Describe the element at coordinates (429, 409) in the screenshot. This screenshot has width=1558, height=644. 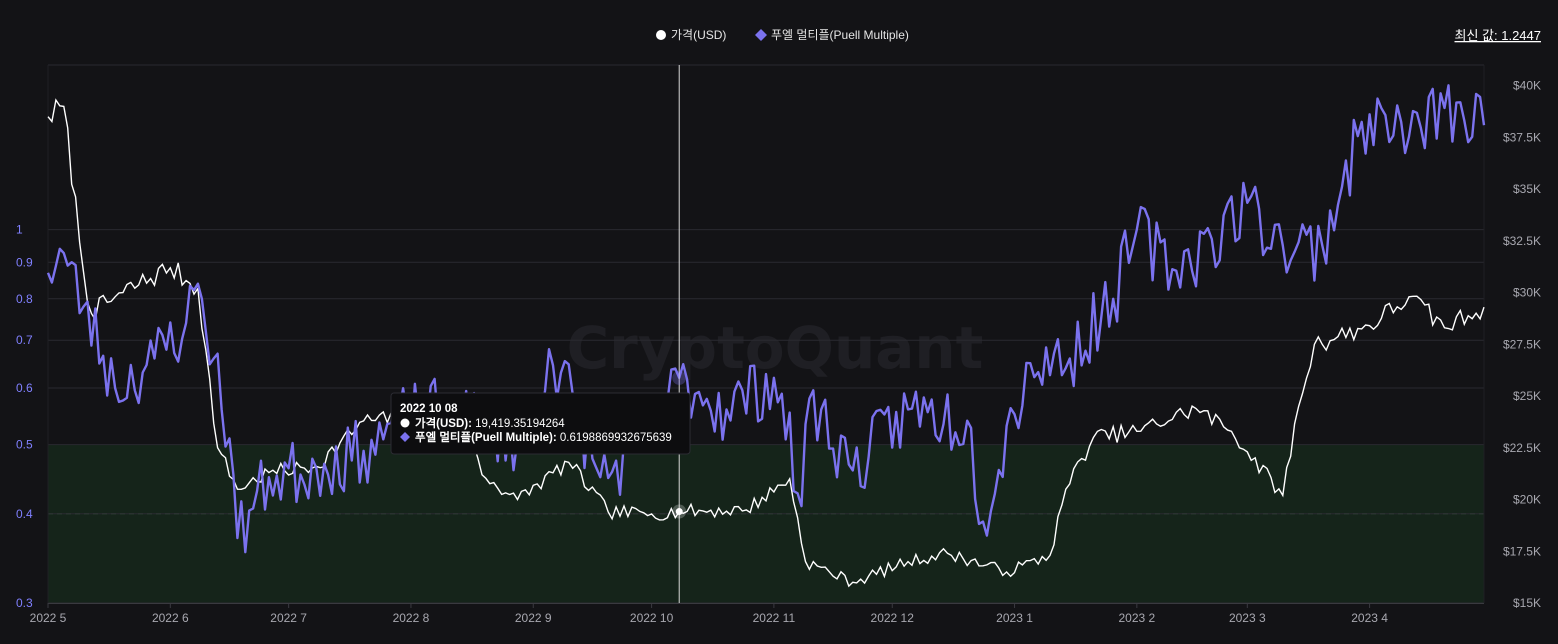
I see `tooltip-date: 2022 10 08` at that location.